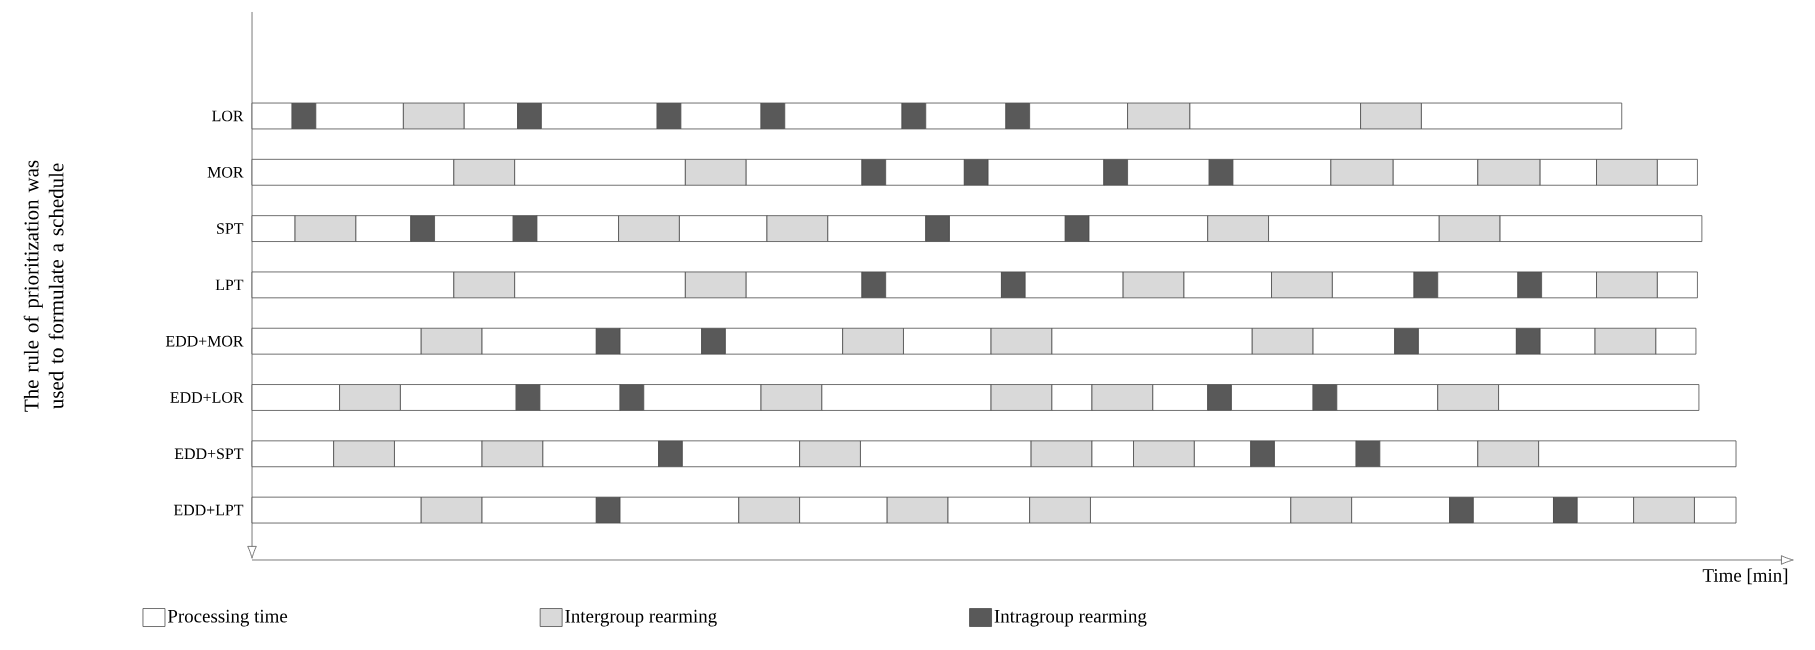  I want to click on y-tick-label: LPT, so click(229, 285).